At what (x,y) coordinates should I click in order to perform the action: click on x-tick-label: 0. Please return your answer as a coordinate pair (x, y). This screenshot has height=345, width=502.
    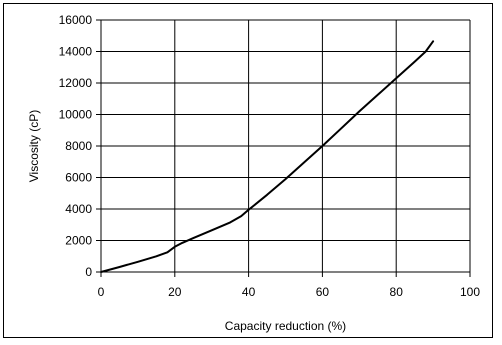
    Looking at the image, I should click on (101, 292).